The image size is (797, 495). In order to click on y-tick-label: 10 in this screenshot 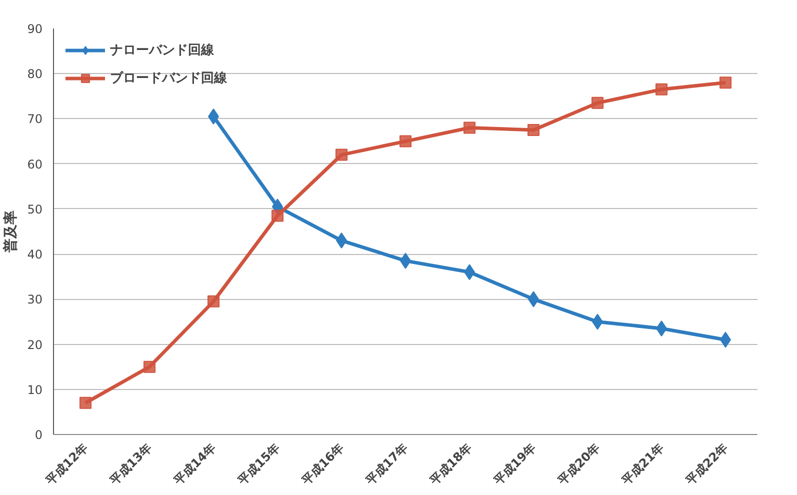, I will do `click(35, 389)`.